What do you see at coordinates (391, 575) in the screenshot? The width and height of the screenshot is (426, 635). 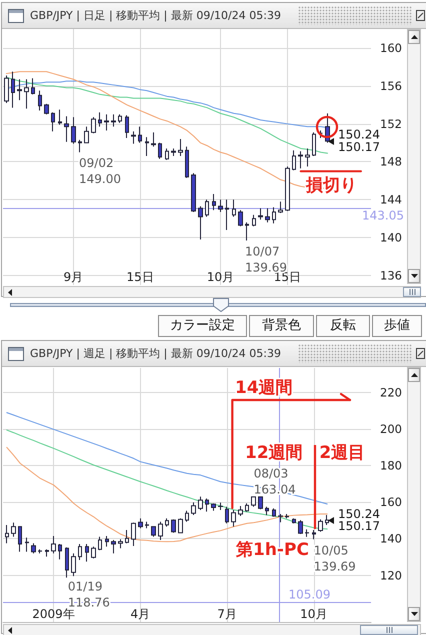 I see `y-tick-label: 120` at bounding box center [391, 575].